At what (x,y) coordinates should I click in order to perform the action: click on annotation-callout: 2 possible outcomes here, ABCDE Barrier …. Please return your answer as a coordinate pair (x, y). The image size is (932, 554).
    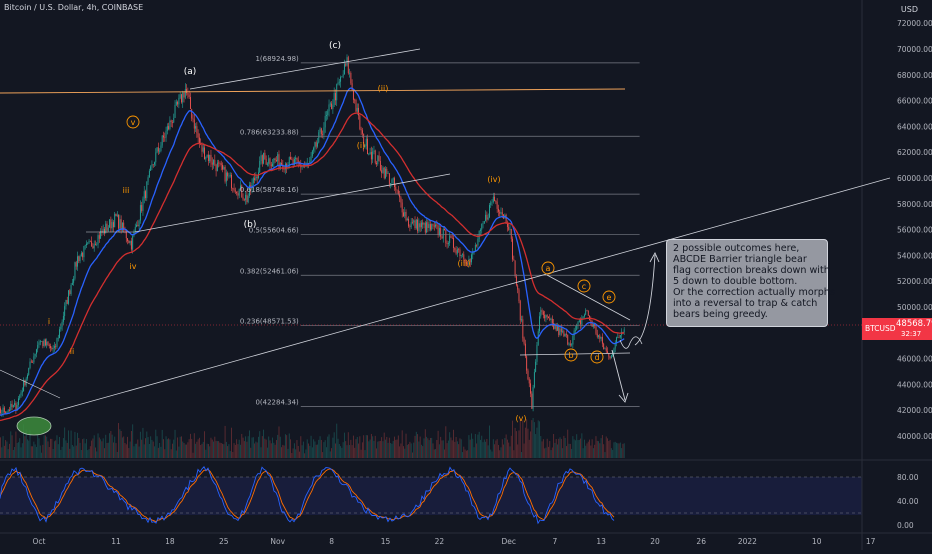
    Looking at the image, I should click on (750, 283).